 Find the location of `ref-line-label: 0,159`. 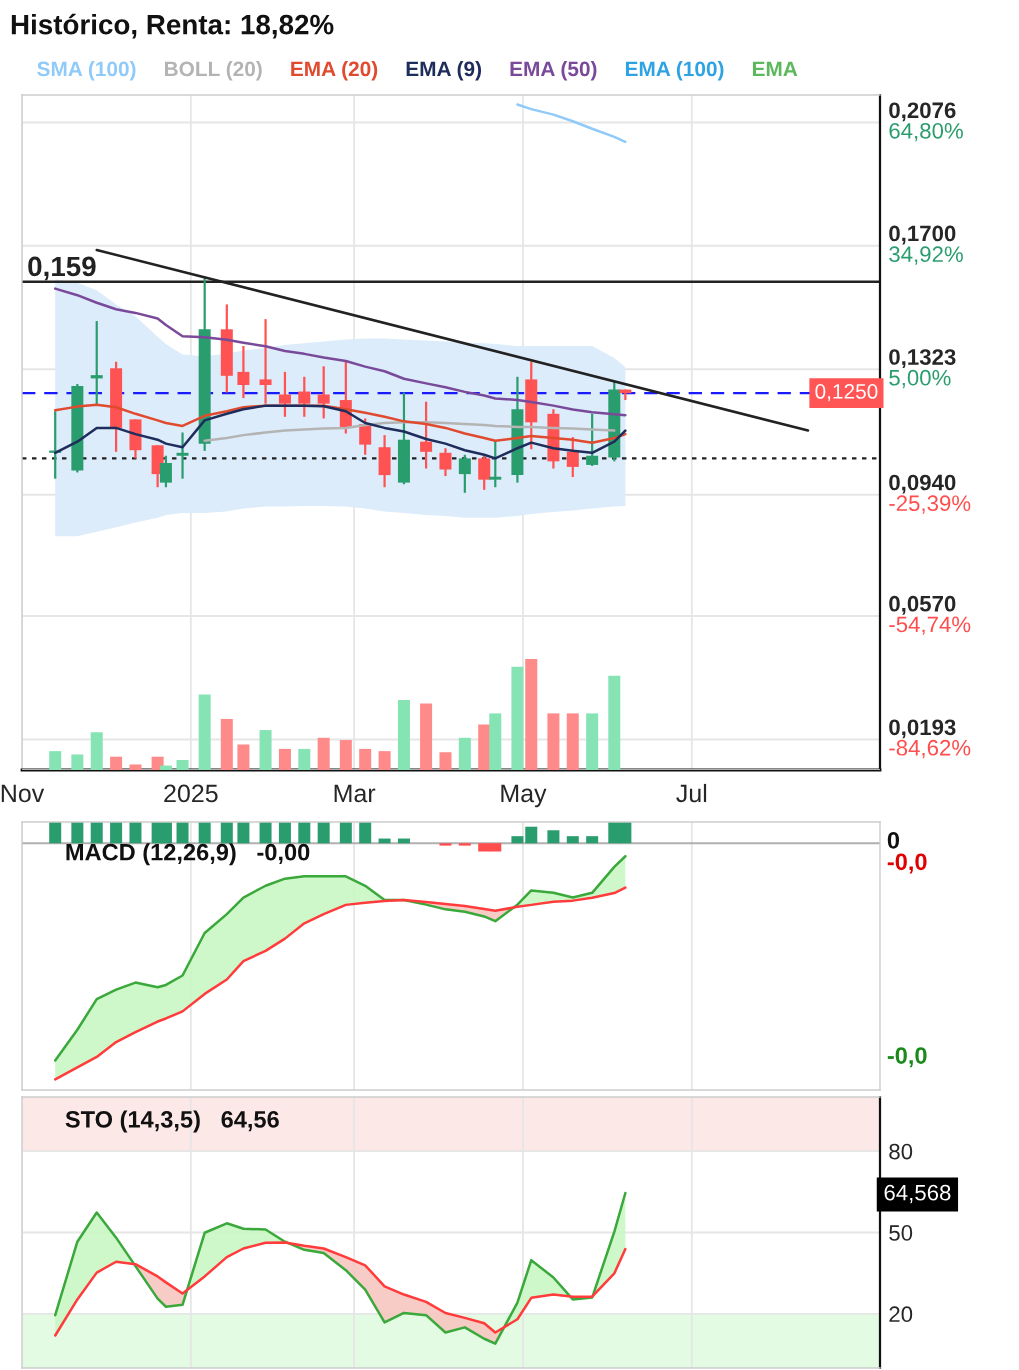

ref-line-label: 0,159 is located at coordinates (62, 268).